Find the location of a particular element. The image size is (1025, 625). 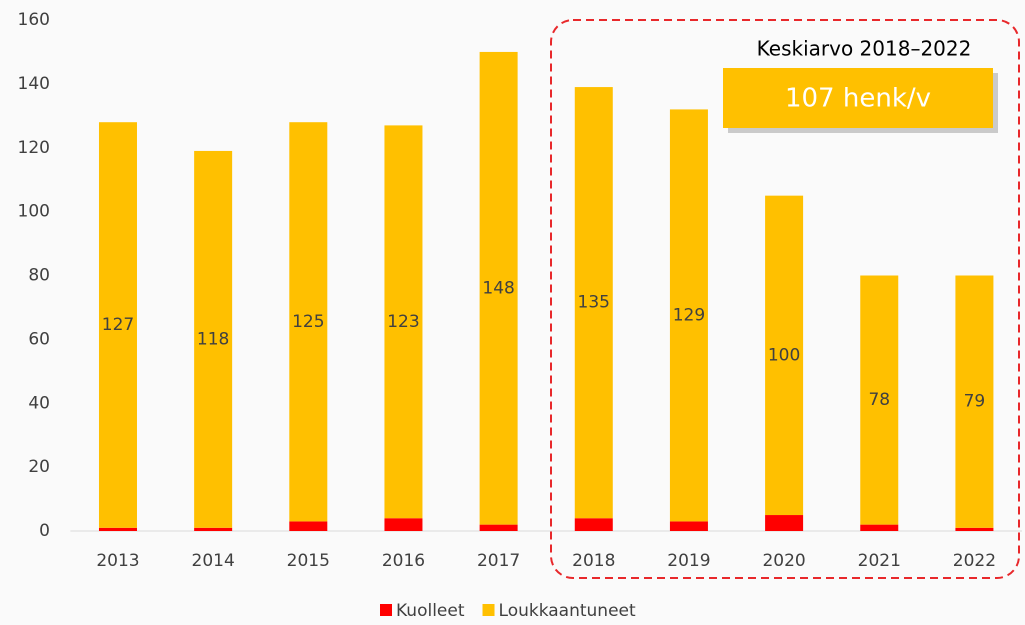

annotation-value: 107 henk/v is located at coordinates (858, 99).